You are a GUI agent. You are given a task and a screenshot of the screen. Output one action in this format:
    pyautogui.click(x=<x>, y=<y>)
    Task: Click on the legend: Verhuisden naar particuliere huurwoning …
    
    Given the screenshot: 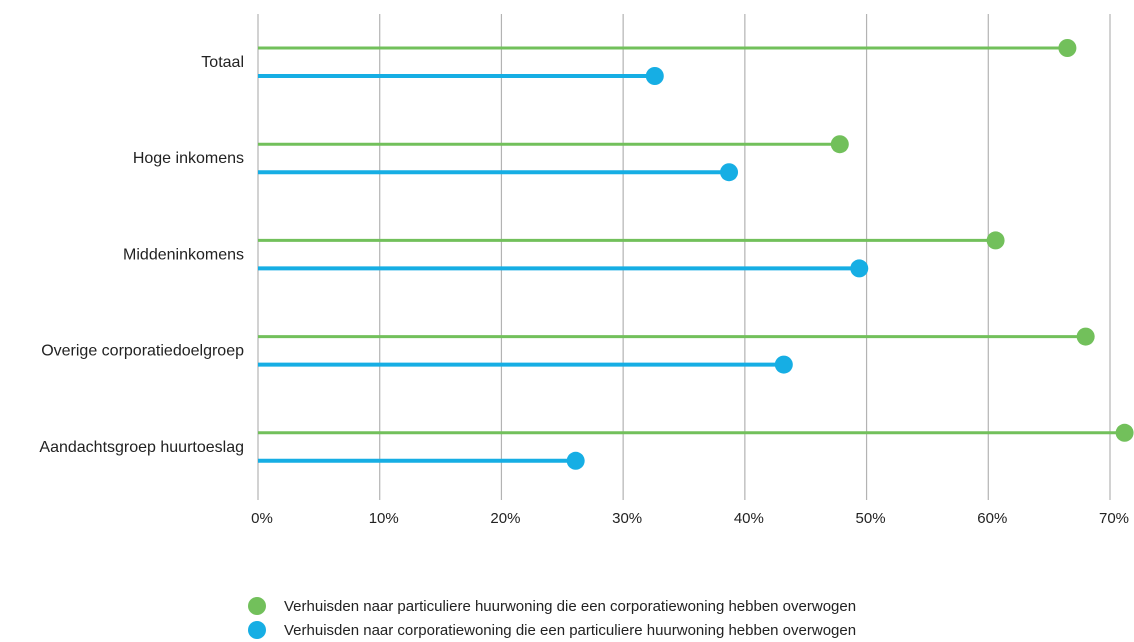 What is the action you would take?
    pyautogui.click(x=552, y=618)
    